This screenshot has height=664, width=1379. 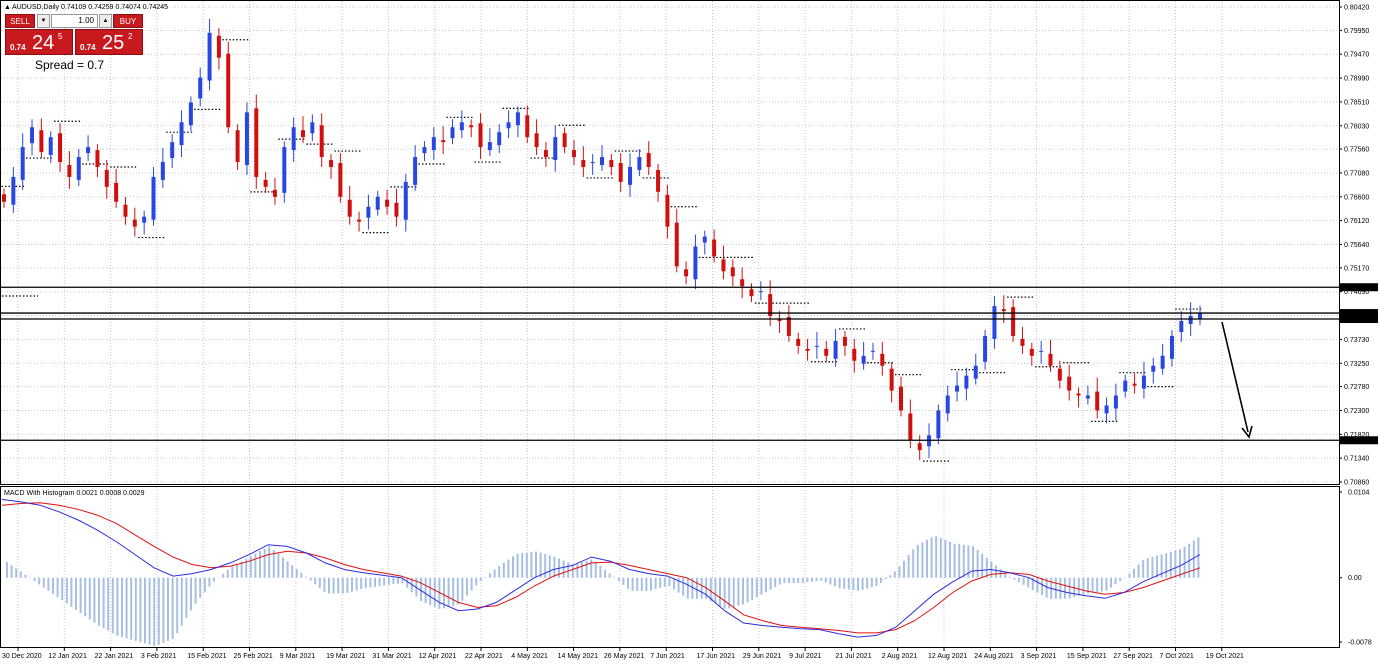 I want to click on buy-price-box: 0.74 25 2, so click(x=109, y=42).